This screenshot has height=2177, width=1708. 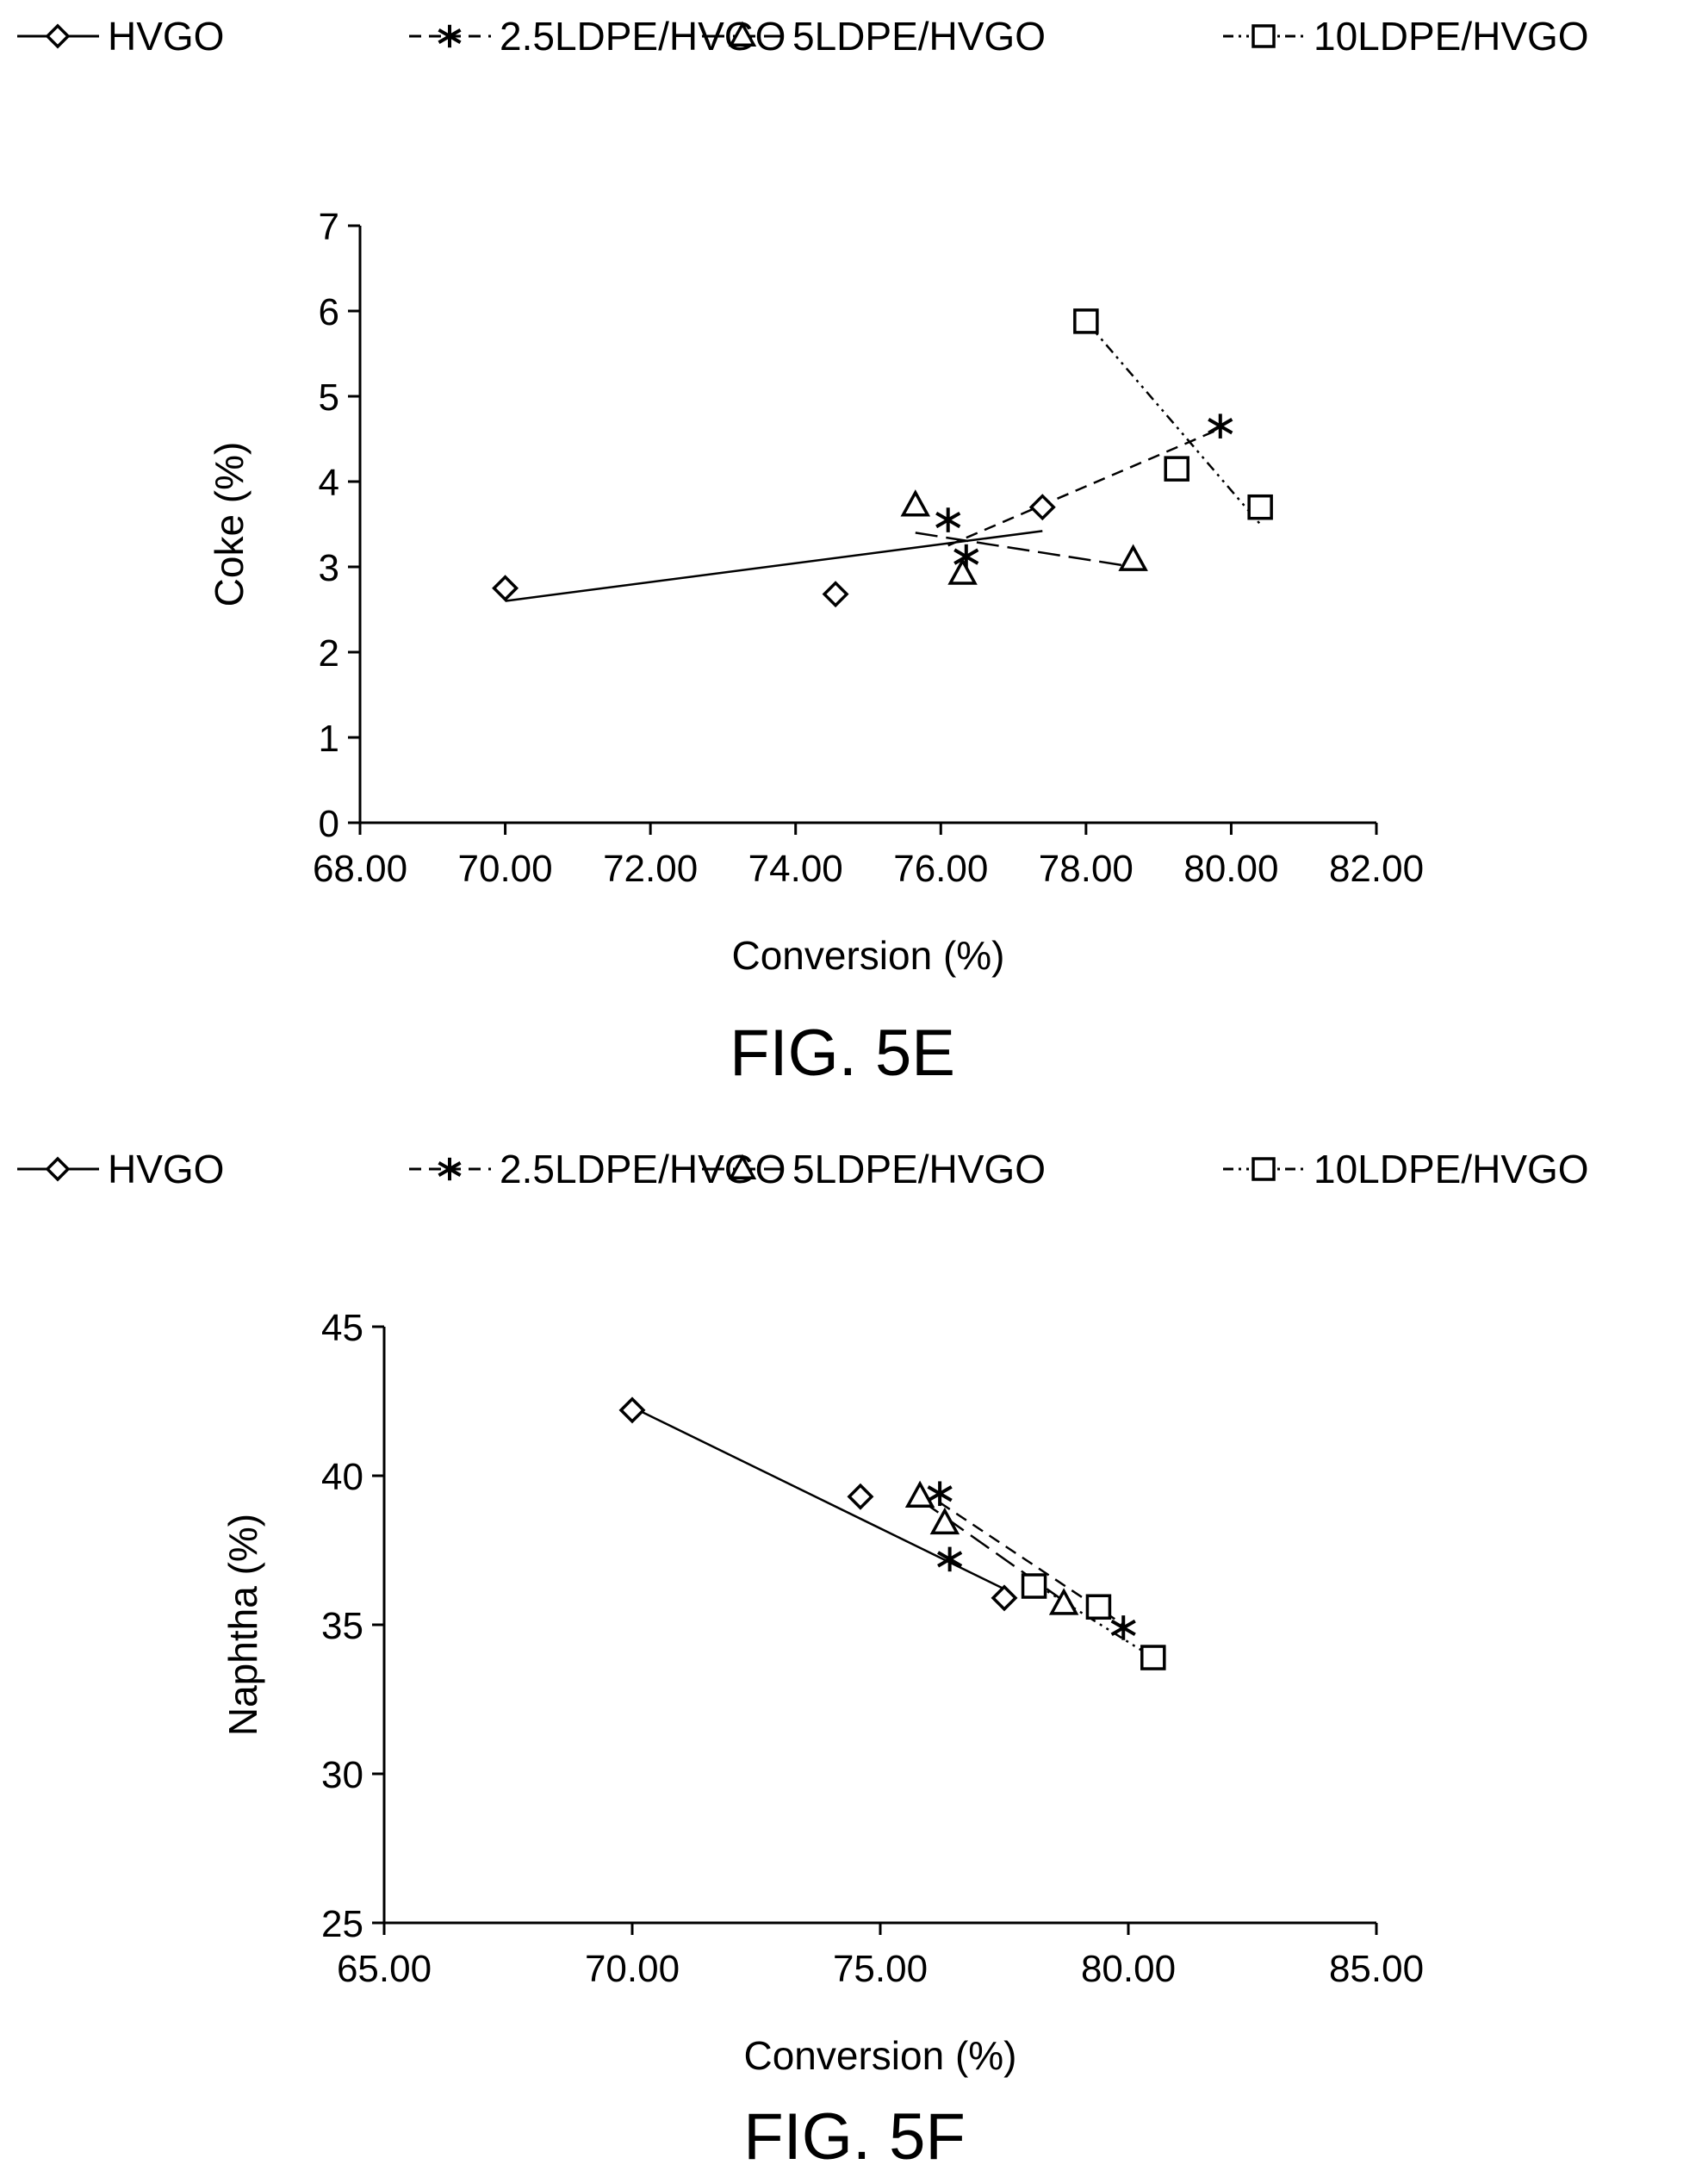 I want to click on trendline-5ldpe-hvgo, so click(x=1024, y=550).